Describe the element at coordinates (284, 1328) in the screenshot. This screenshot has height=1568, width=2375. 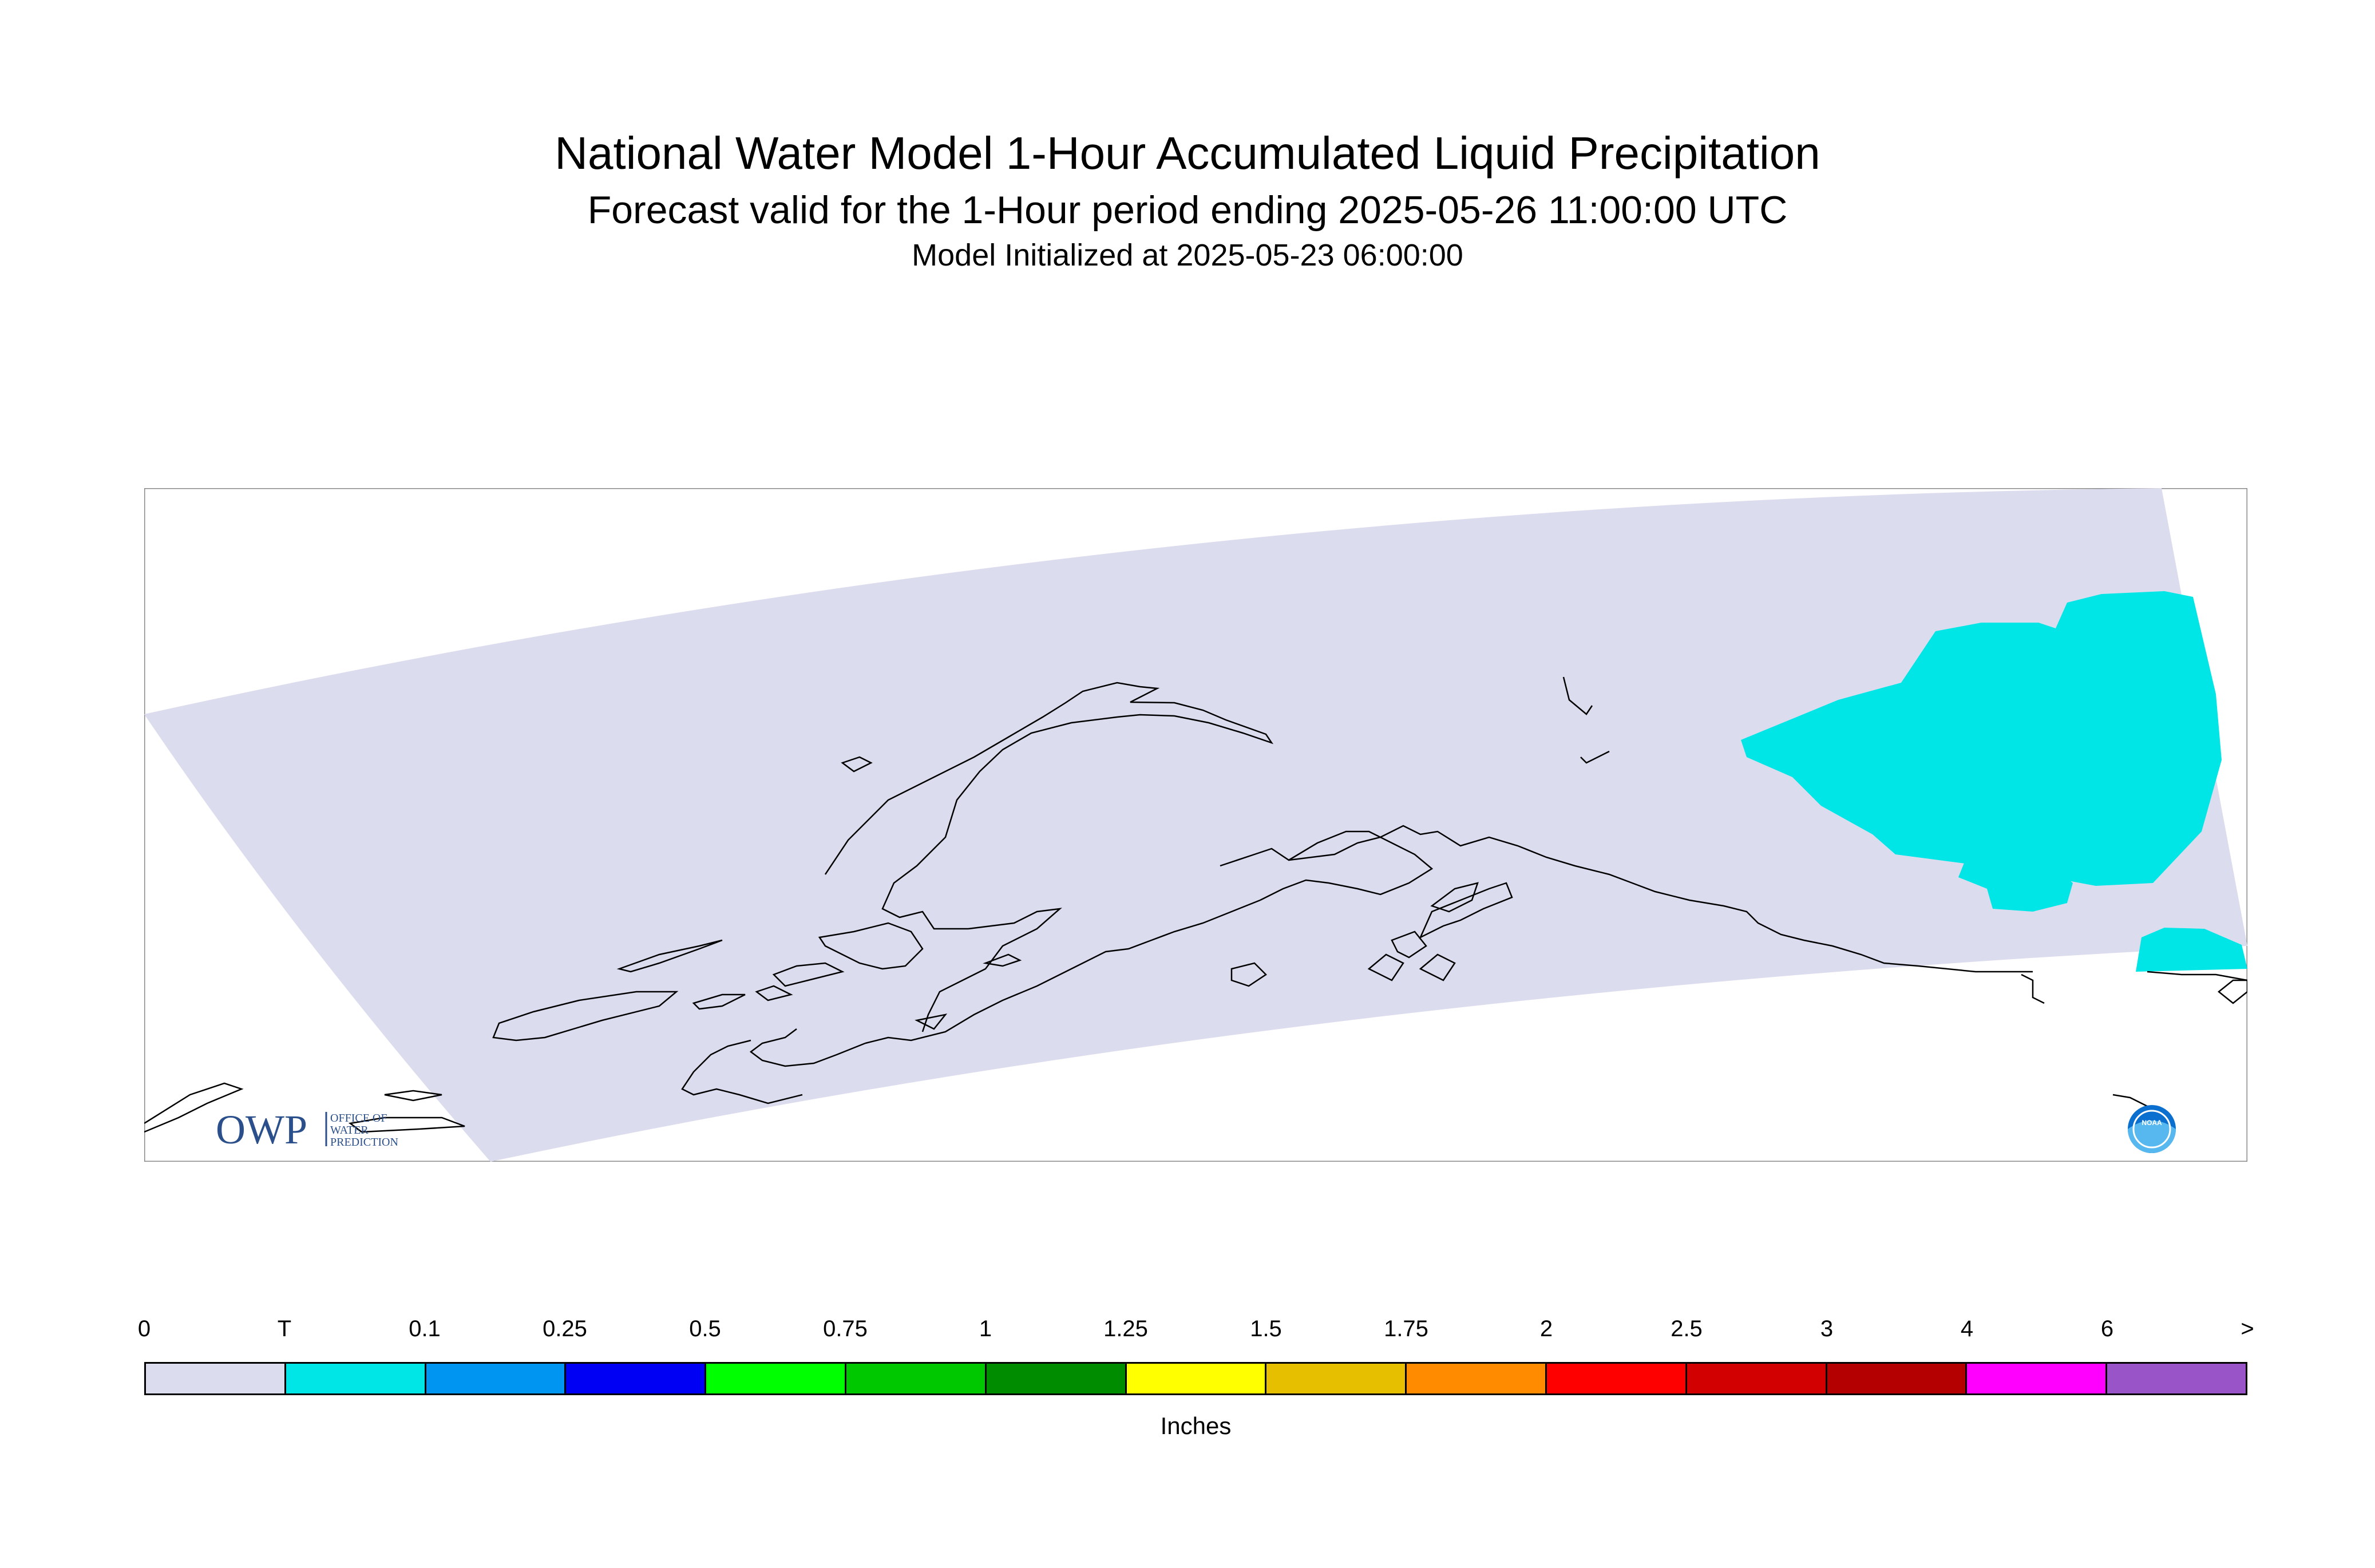
I see `legend-tick-label: T` at that location.